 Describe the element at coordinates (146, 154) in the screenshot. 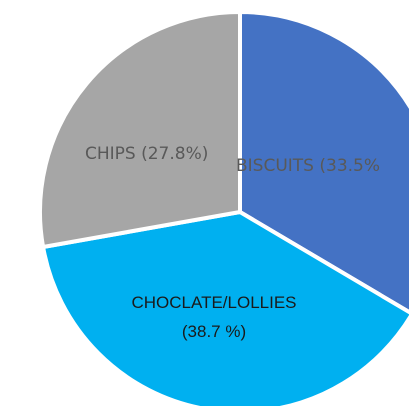

I see `label-chips: CHIPS (27.8%)` at that location.